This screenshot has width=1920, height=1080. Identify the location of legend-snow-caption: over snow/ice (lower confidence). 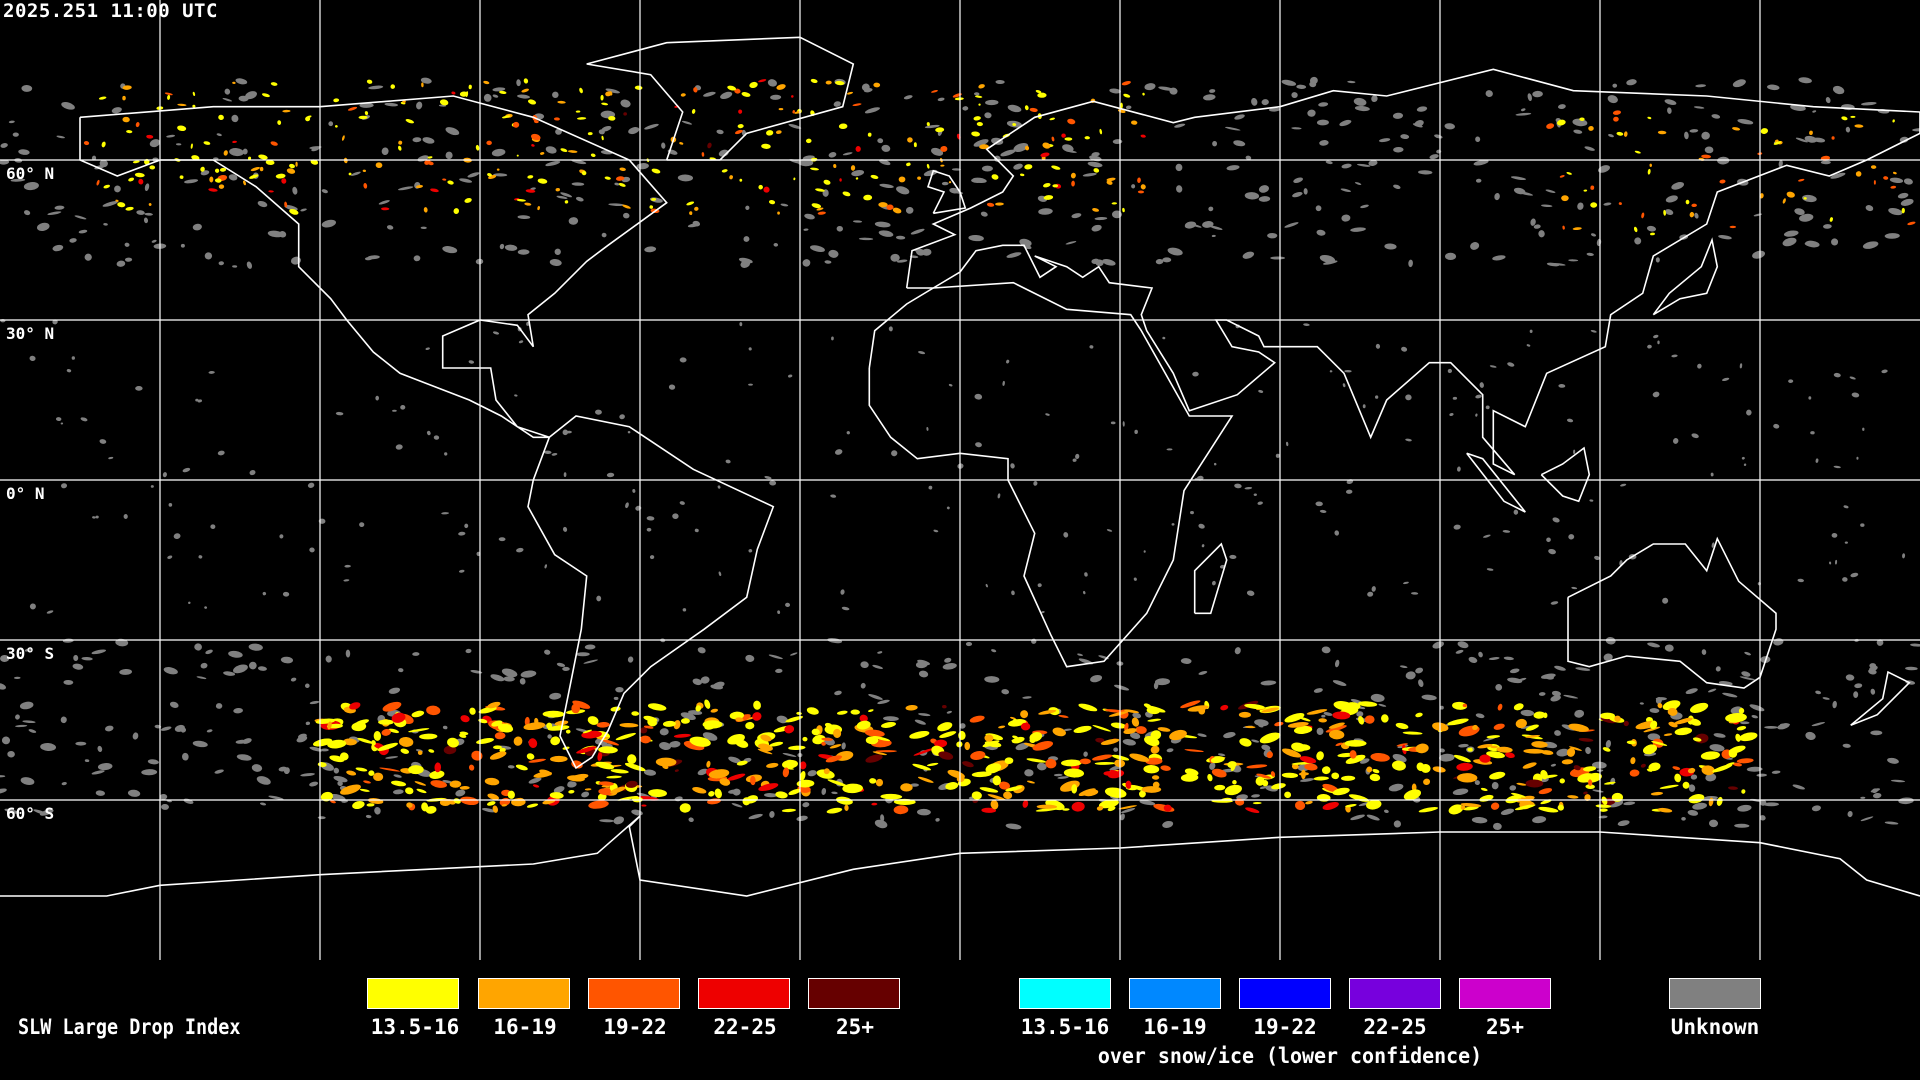
(1290, 1056).